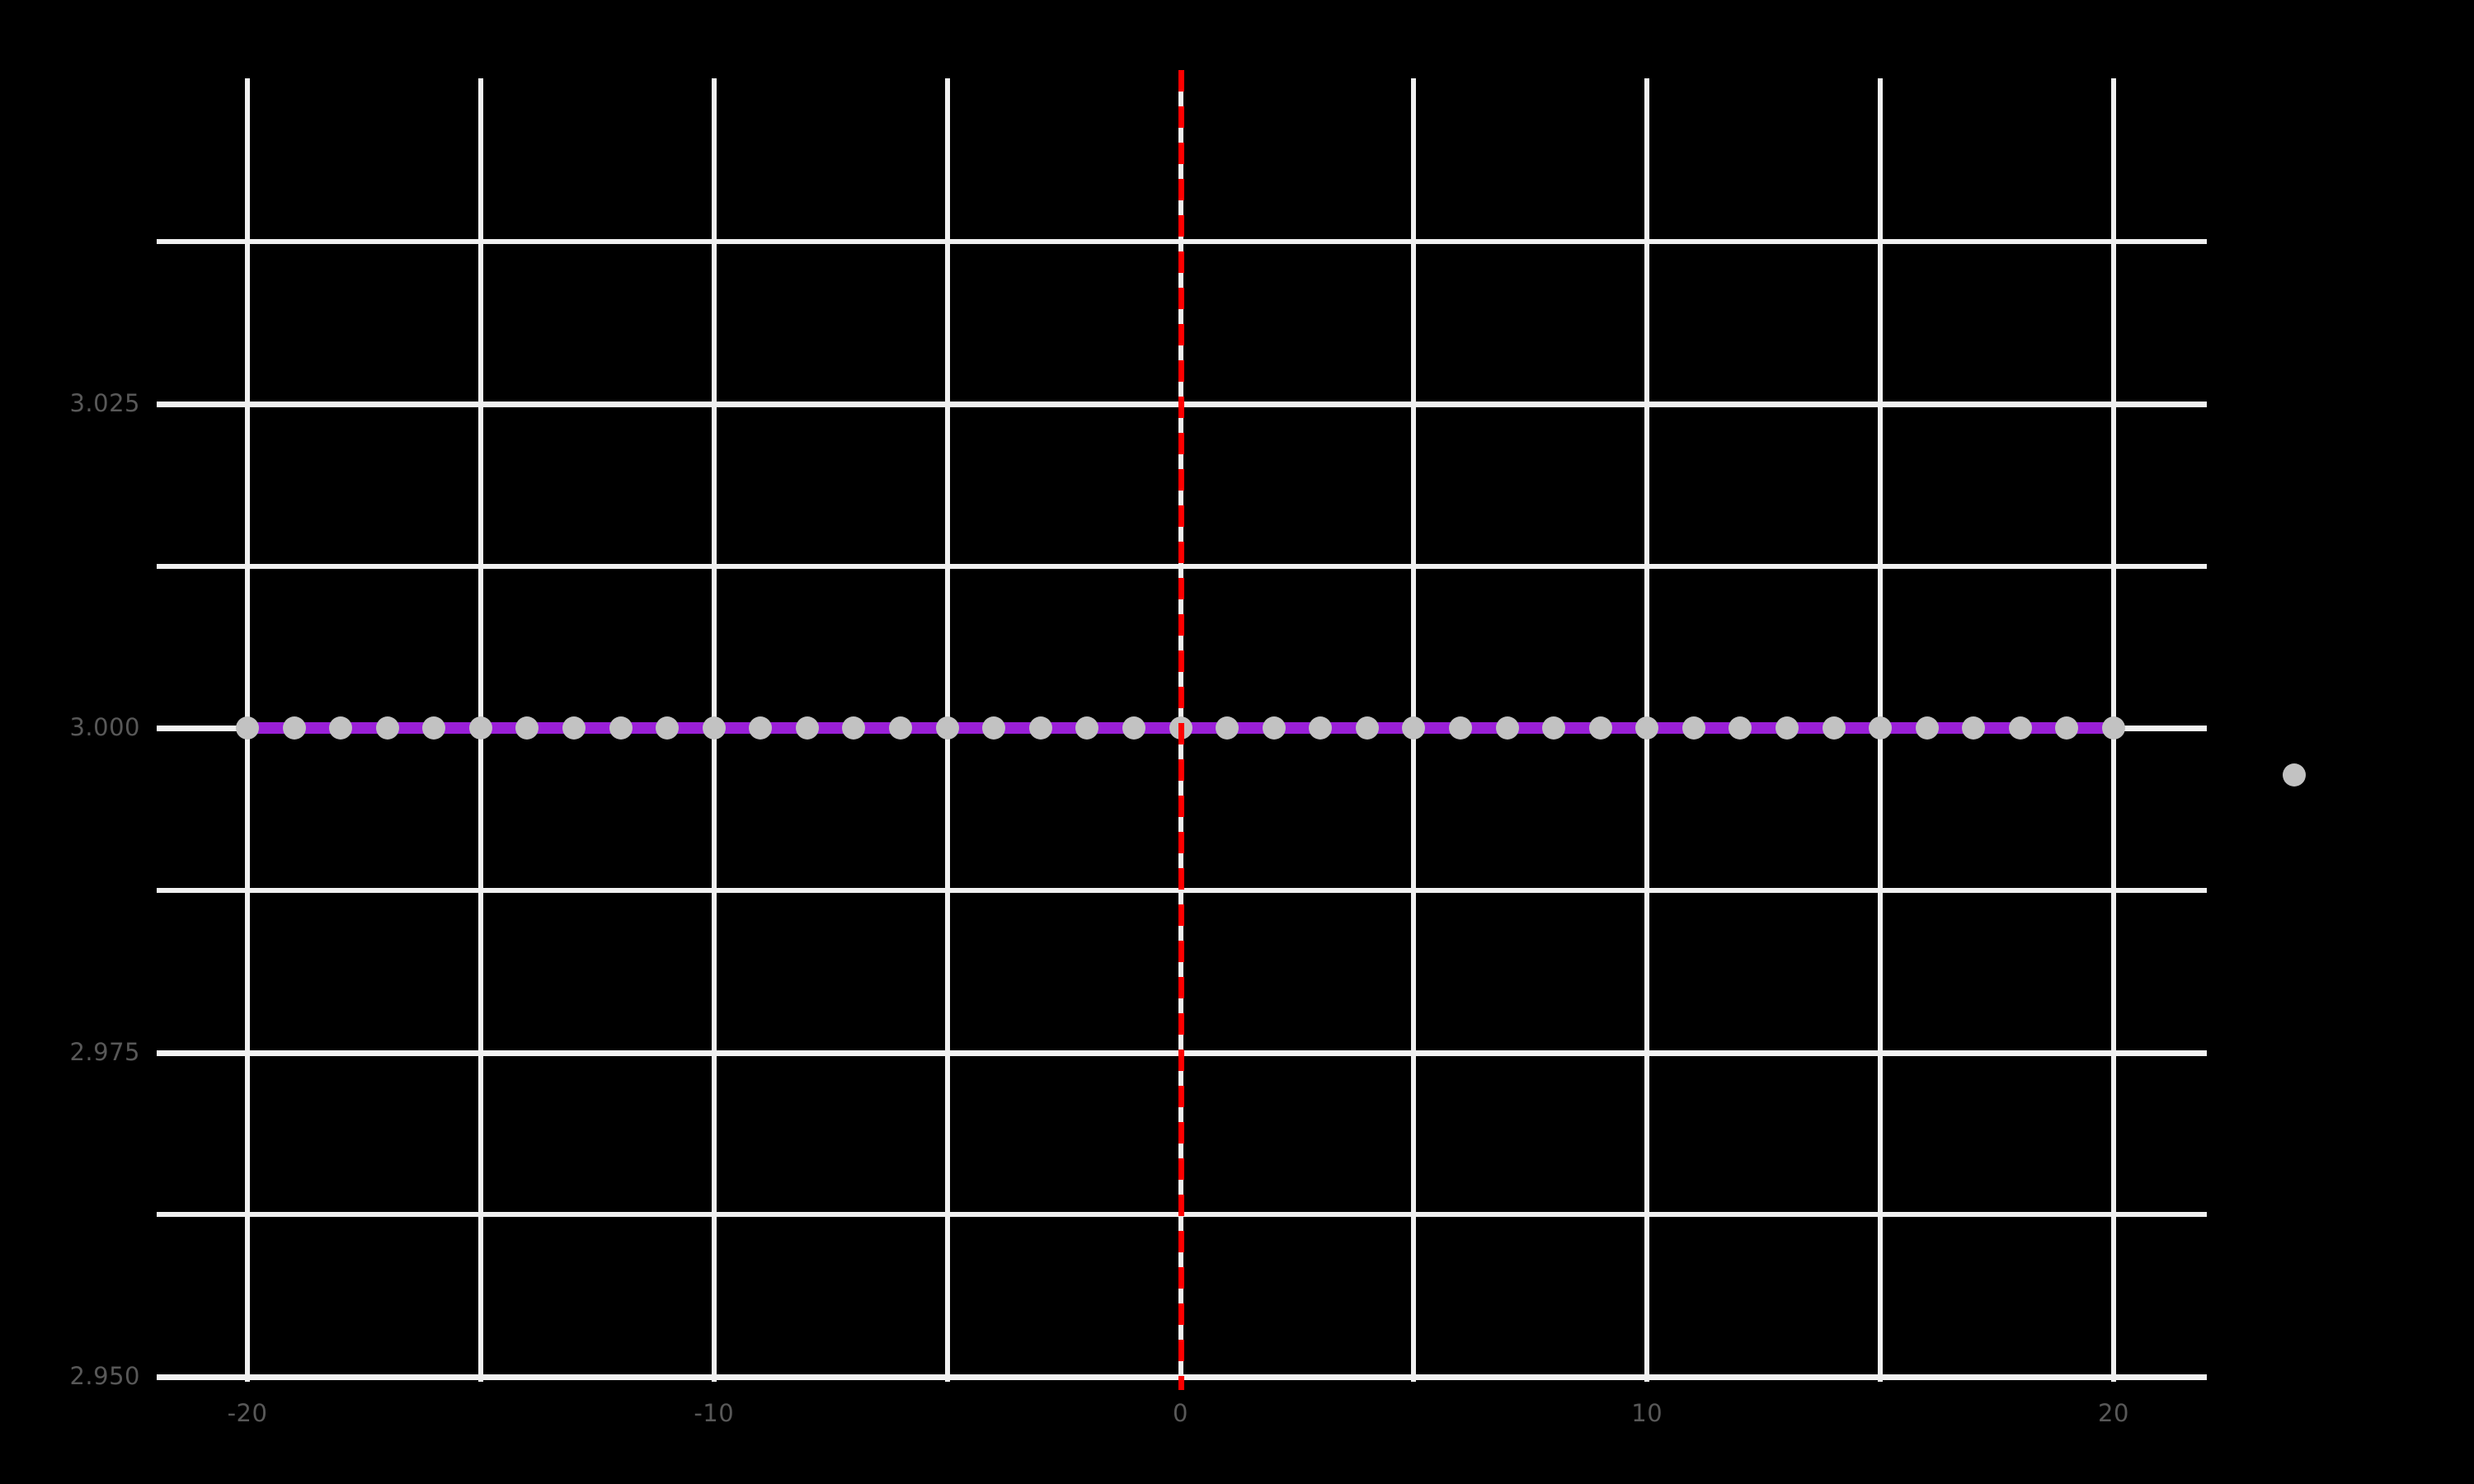  I want to click on x-tick-label: 20, so click(2113, 1413).